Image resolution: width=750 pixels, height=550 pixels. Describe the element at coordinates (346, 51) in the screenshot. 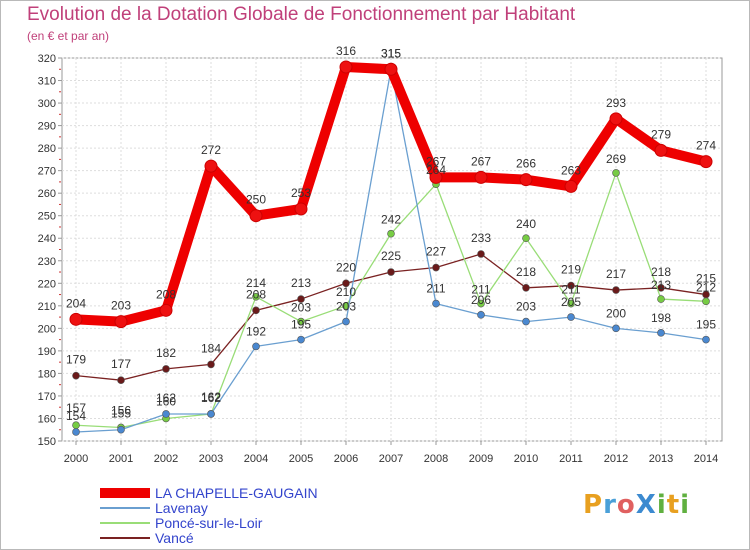

I see `data-label: 316` at that location.